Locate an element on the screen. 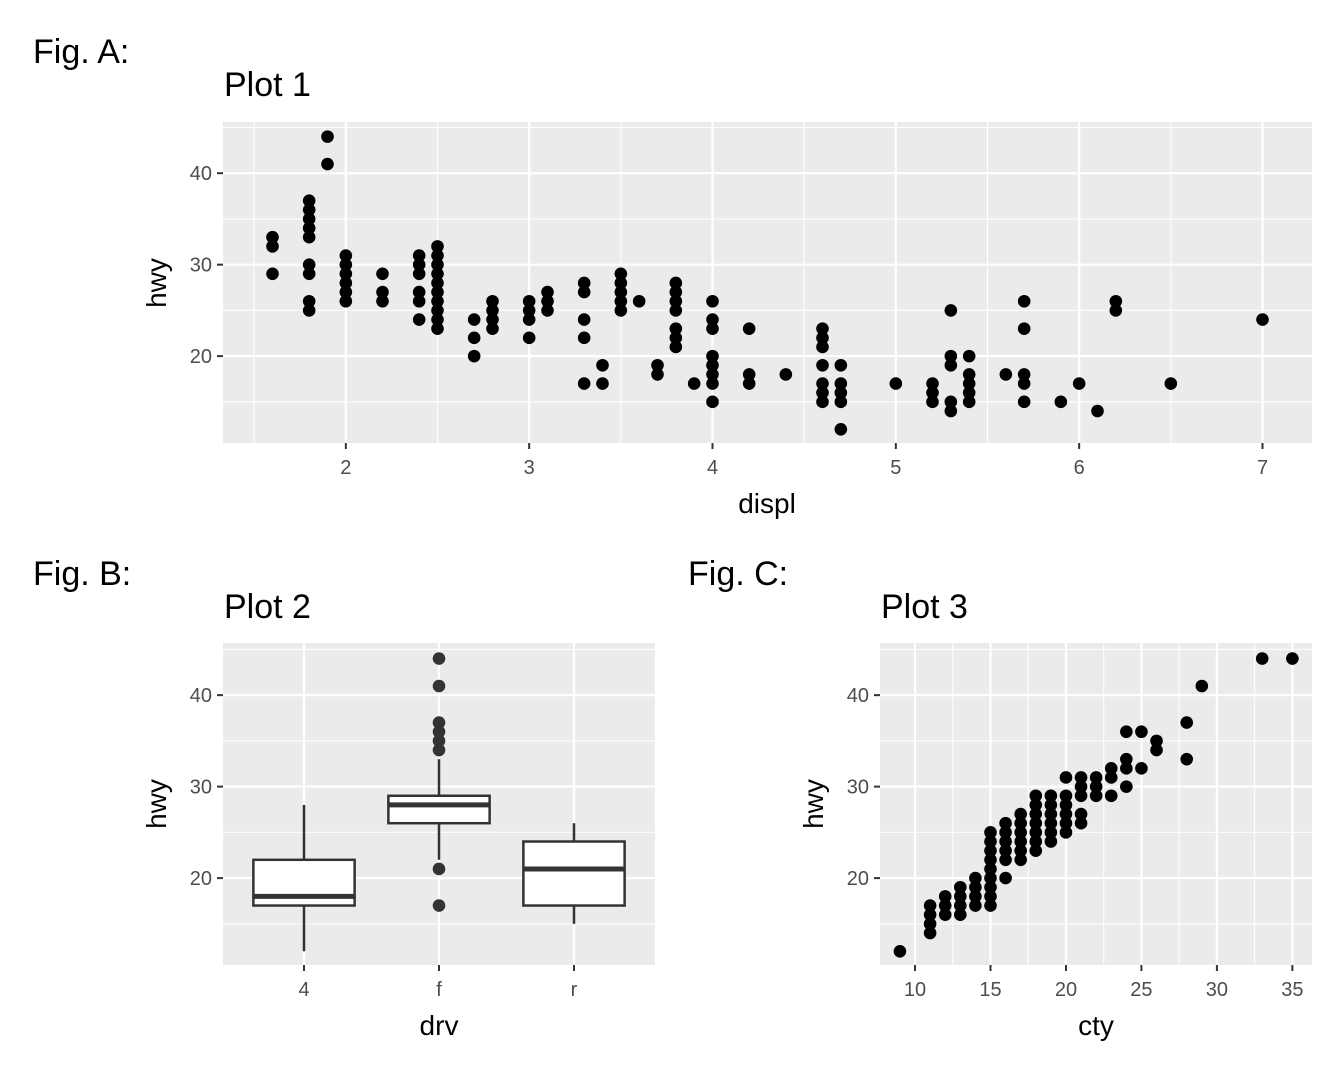 This screenshot has height=1075, width=1344. plot2-tick-label-y: 30 is located at coordinates (201, 788).